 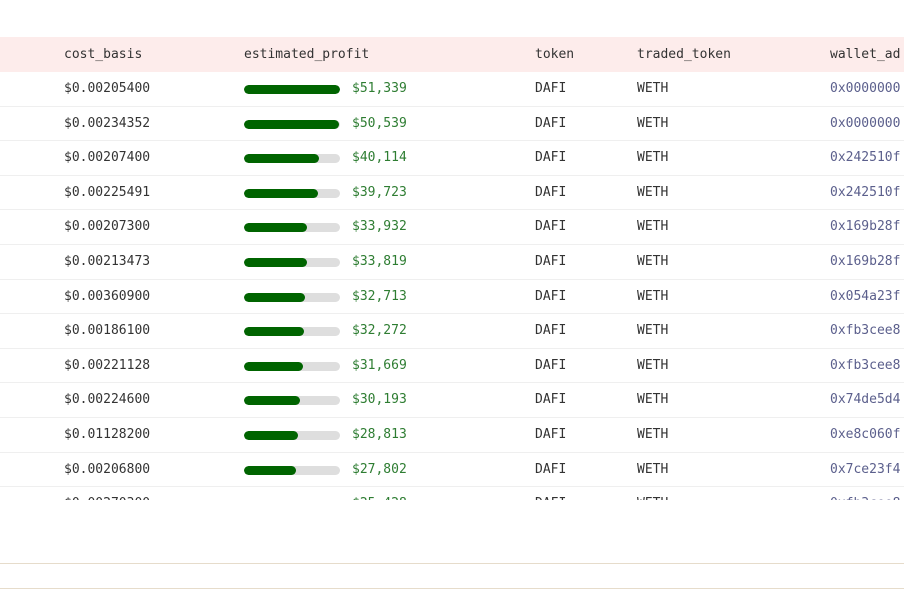 I want to click on profit-label: $39,723, so click(x=379, y=192).